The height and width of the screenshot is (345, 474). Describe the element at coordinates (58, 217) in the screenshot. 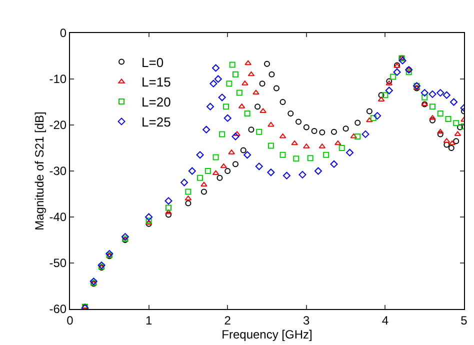

I see `y-tick-label: -40` at that location.